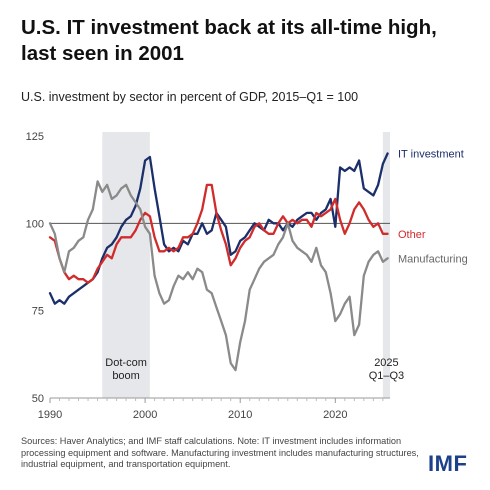 Image resolution: width=490 pixels, height=490 pixels. Describe the element at coordinates (38, 312) in the screenshot. I see `y-tick-label: 75` at that location.